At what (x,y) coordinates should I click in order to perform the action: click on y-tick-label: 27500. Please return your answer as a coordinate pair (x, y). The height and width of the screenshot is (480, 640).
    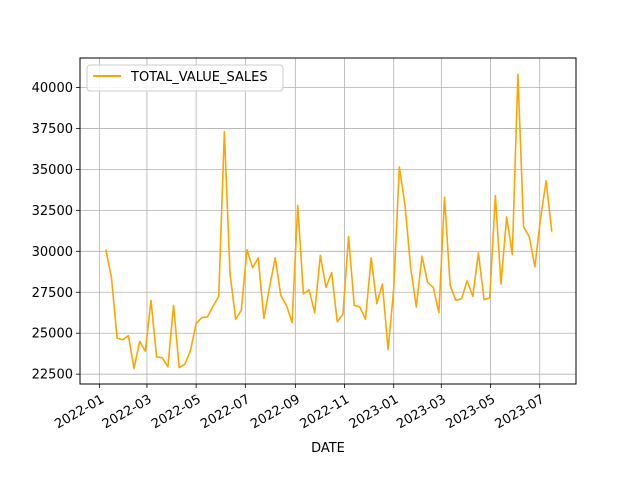
    Looking at the image, I should click on (52, 293).